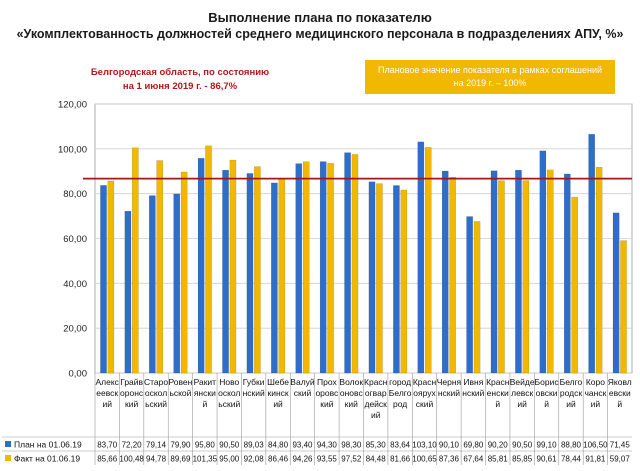  What do you see at coordinates (571, 459) in the screenshot?
I see `data-table-value: 78,44` at bounding box center [571, 459].